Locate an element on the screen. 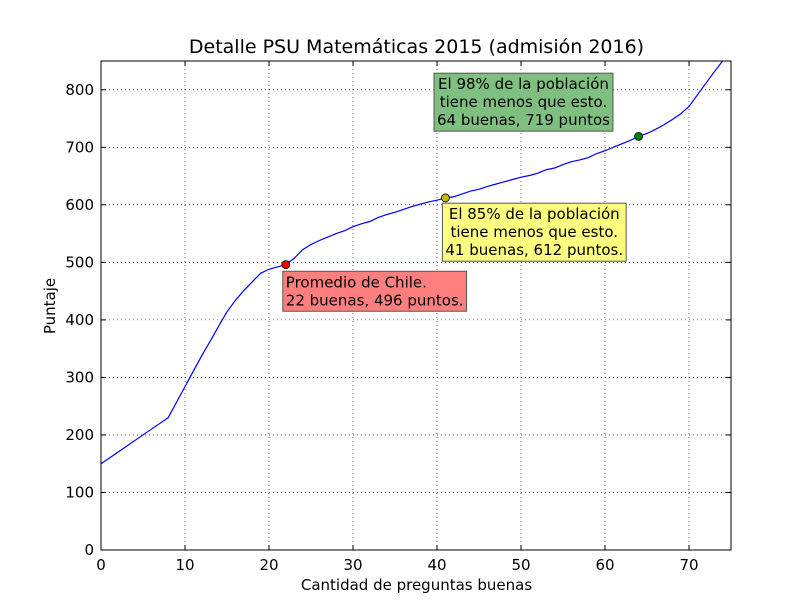 Image resolution: width=812 pixels, height=612 pixels. annotation-line-1-0: El 85% de la población is located at coordinates (534, 214).